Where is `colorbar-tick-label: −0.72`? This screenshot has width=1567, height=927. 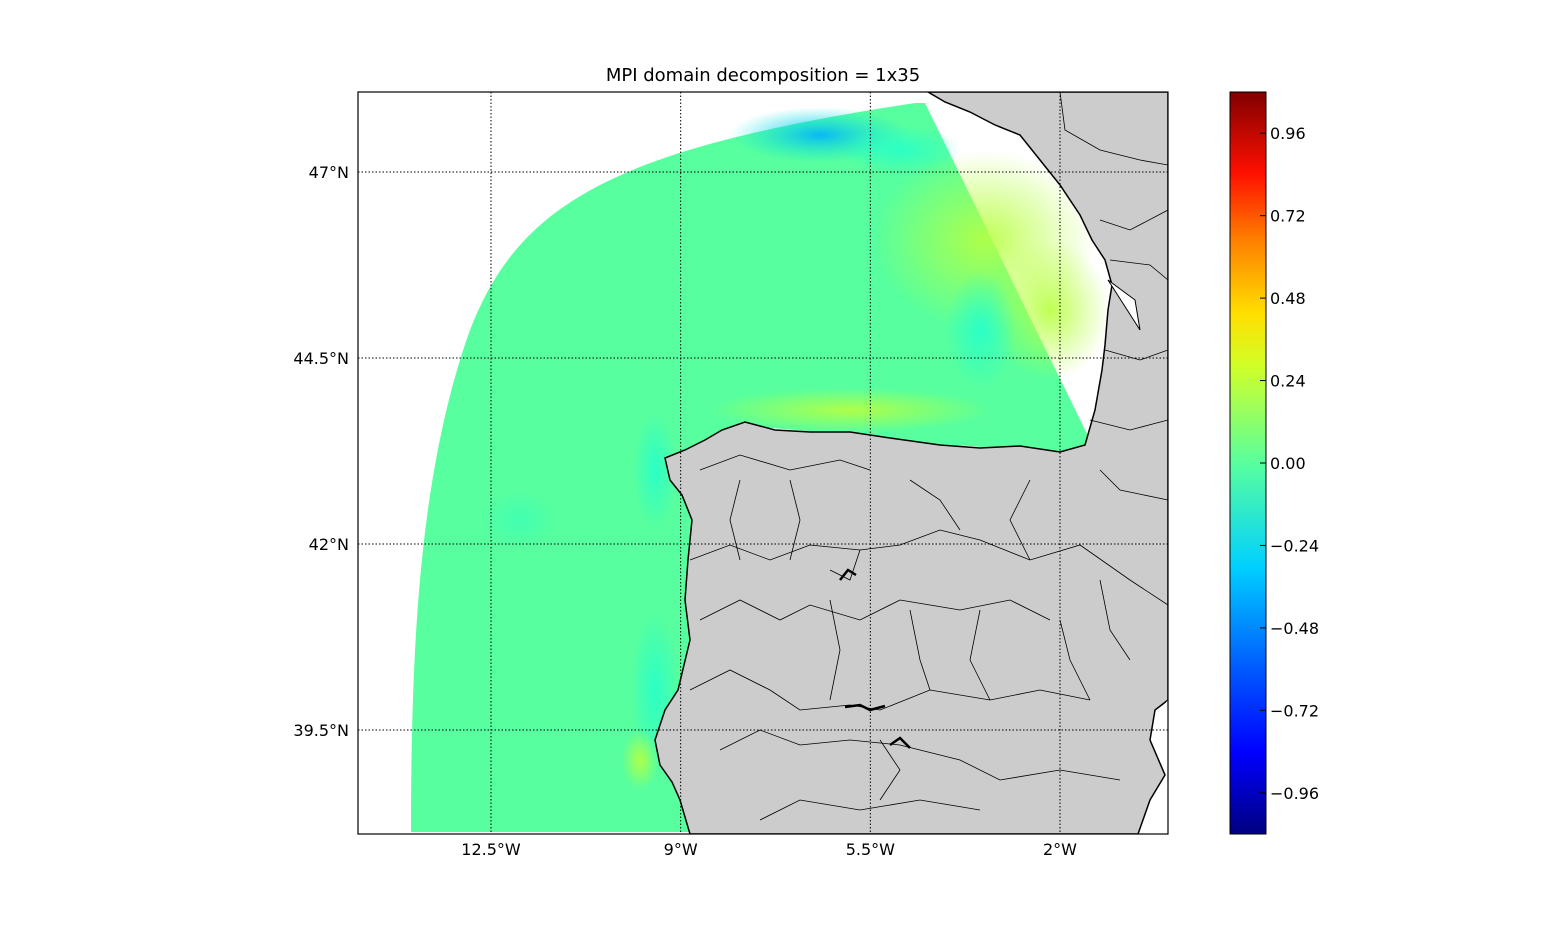 colorbar-tick-label: −0.72 is located at coordinates (1294, 710).